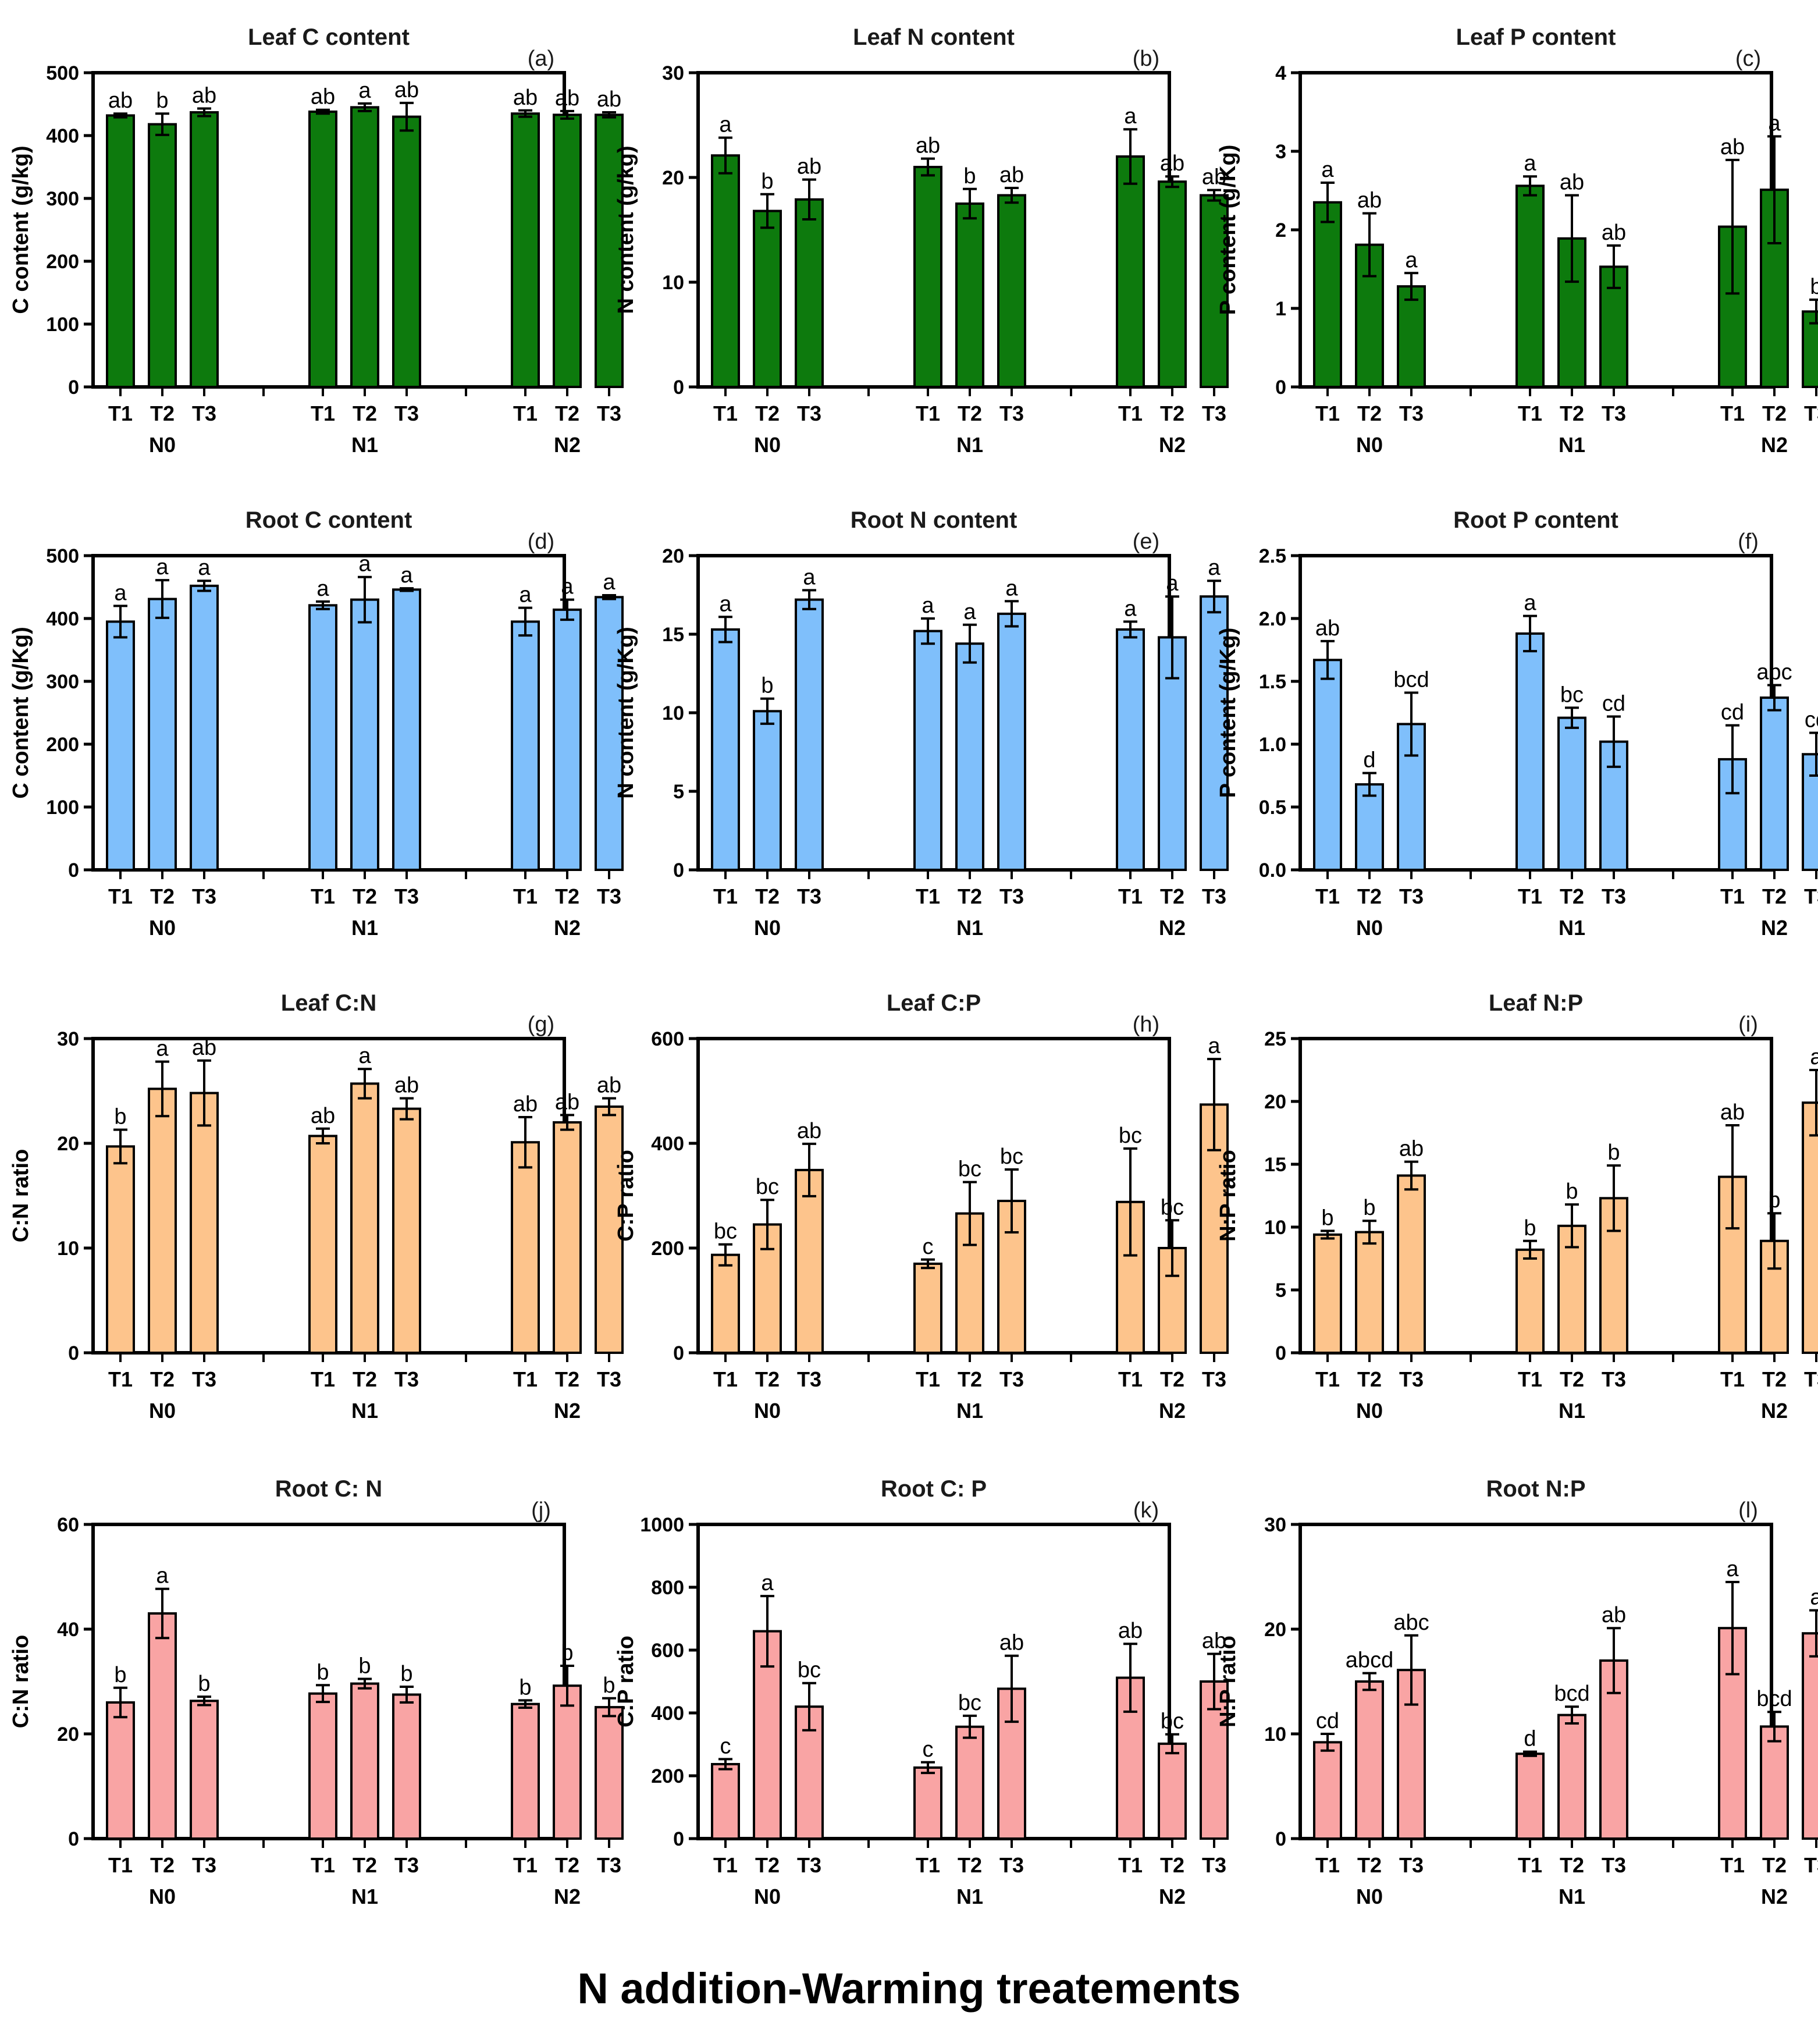 The width and height of the screenshot is (1818, 2044). I want to click on panel-letter: (k), so click(1146, 1510).